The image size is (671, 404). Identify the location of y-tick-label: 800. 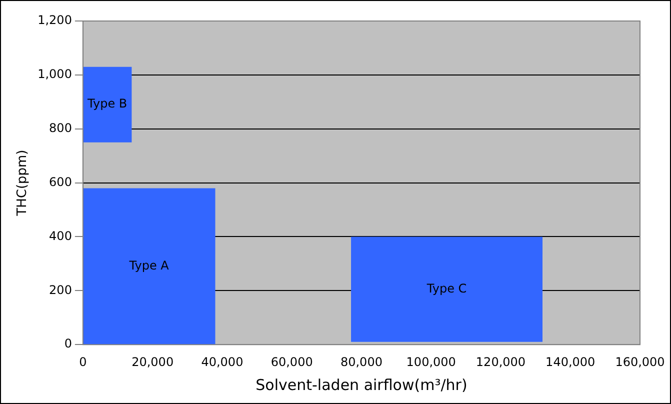
(60, 127).